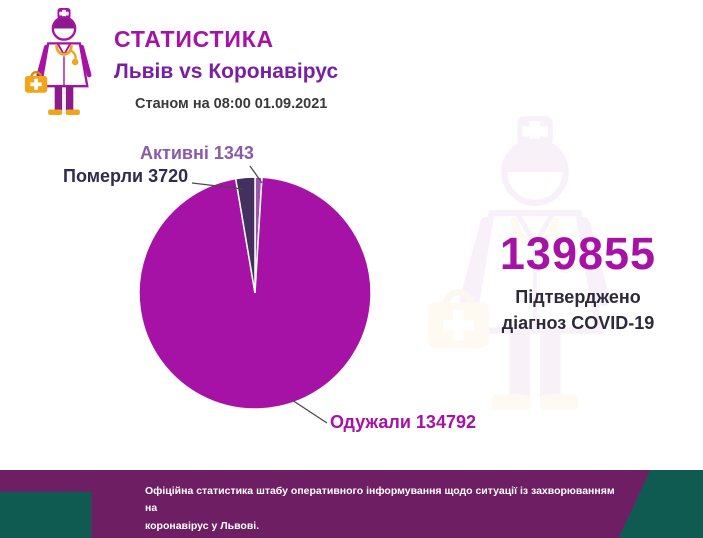 The image size is (703, 538). I want to click on footer-text-line2: коронавірус у Львові., so click(202, 525).